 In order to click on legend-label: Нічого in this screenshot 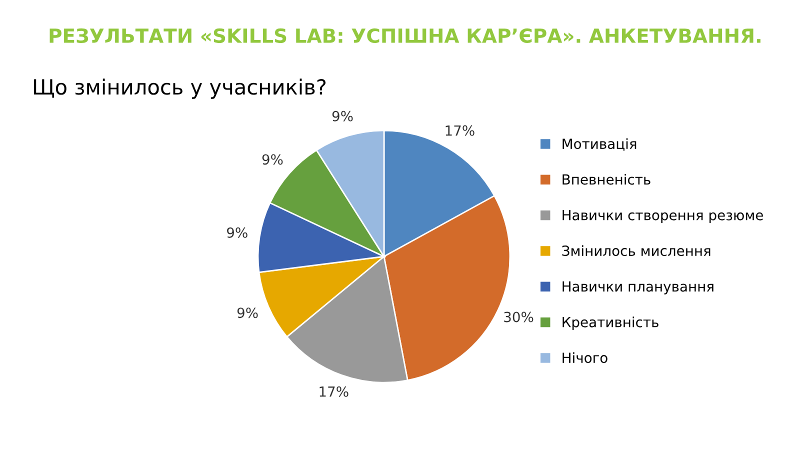, I will do `click(585, 358)`.